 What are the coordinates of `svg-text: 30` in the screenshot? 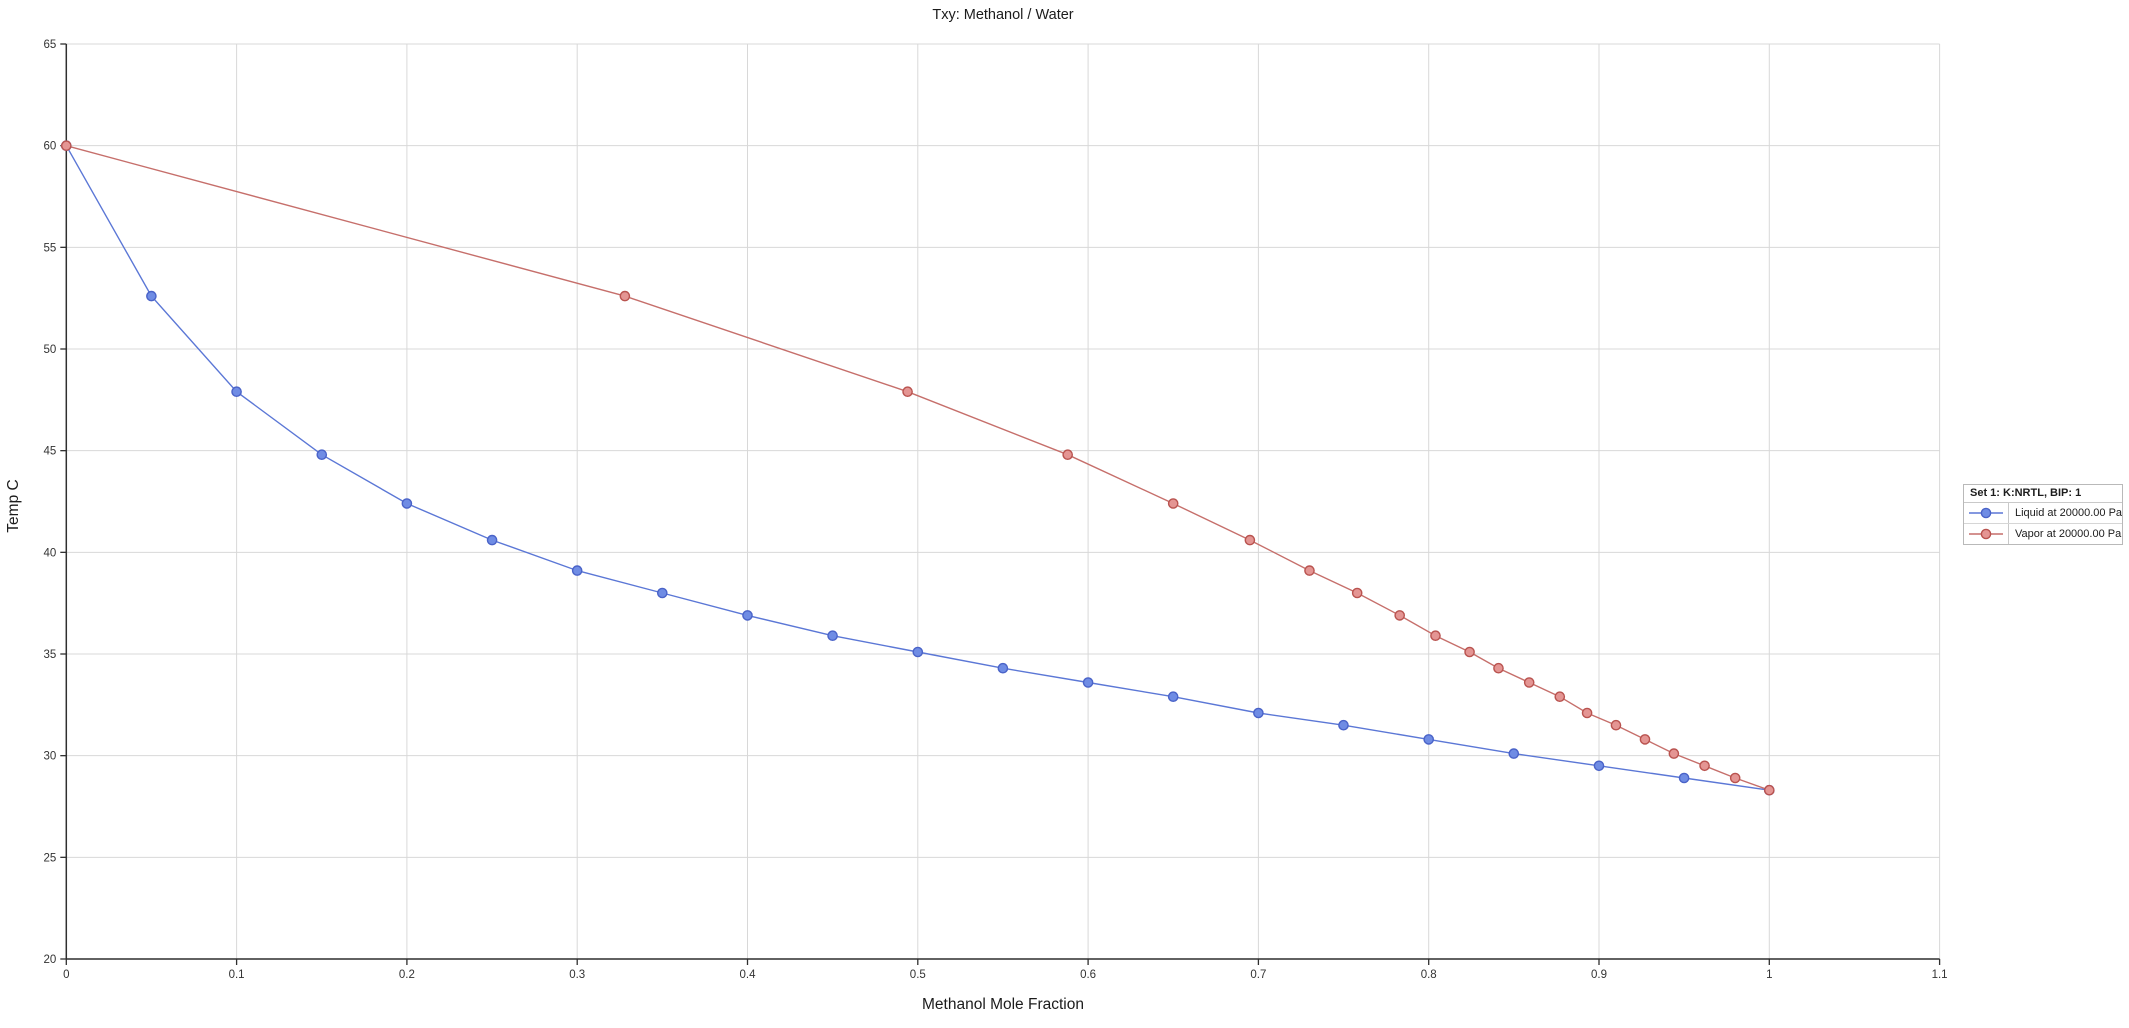 It's located at (50, 757).